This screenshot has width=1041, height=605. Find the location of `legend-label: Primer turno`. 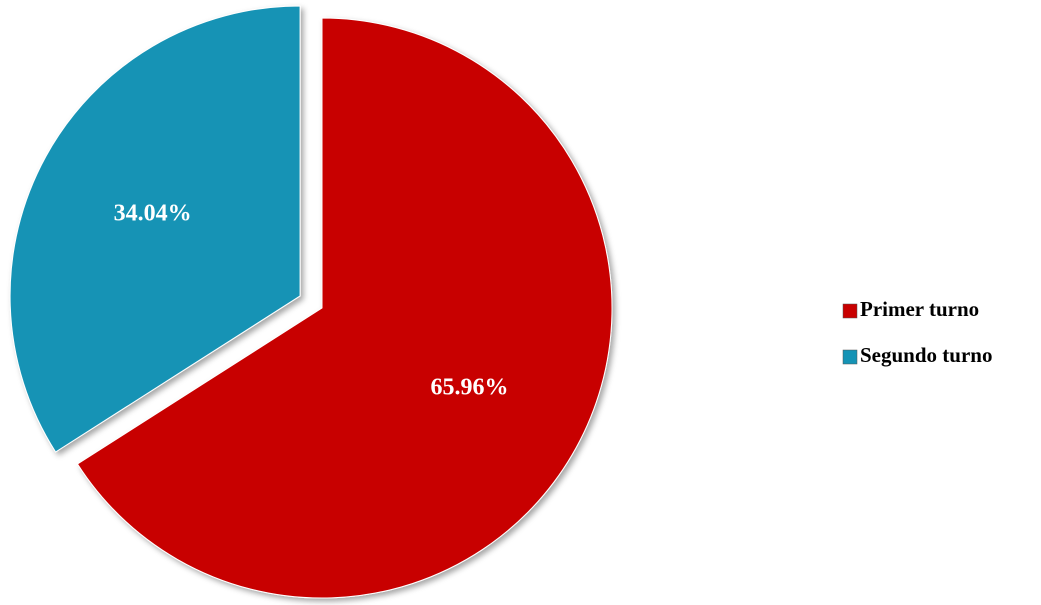

legend-label: Primer turno is located at coordinates (919, 309).